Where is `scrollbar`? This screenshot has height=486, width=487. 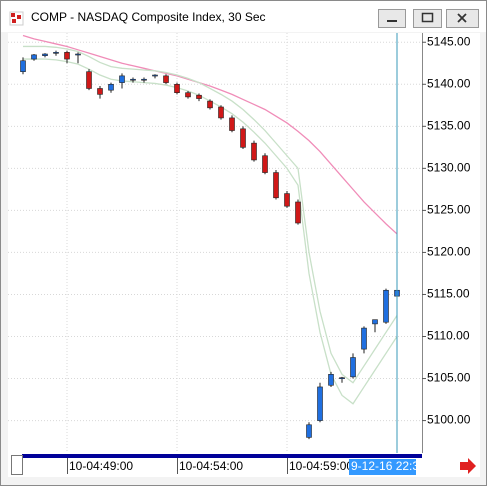 scrollbar is located at coordinates (222, 456).